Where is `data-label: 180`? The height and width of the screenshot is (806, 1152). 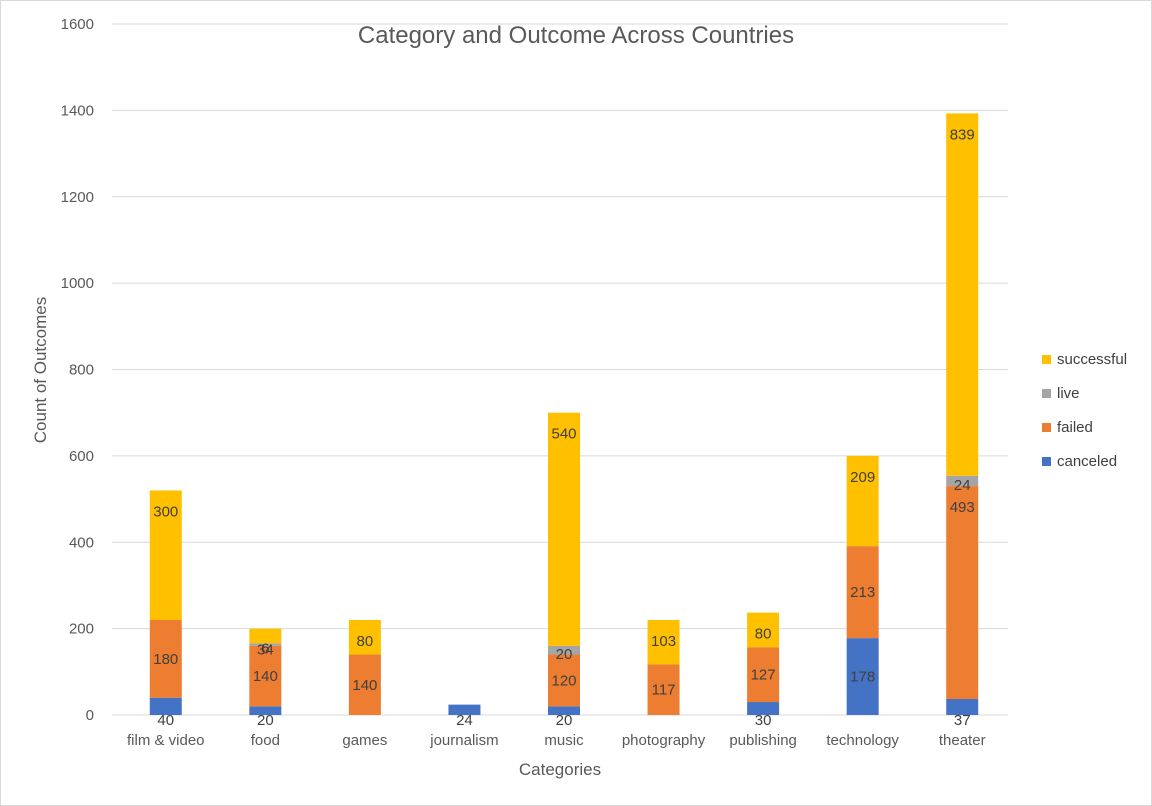
data-label: 180 is located at coordinates (165, 659).